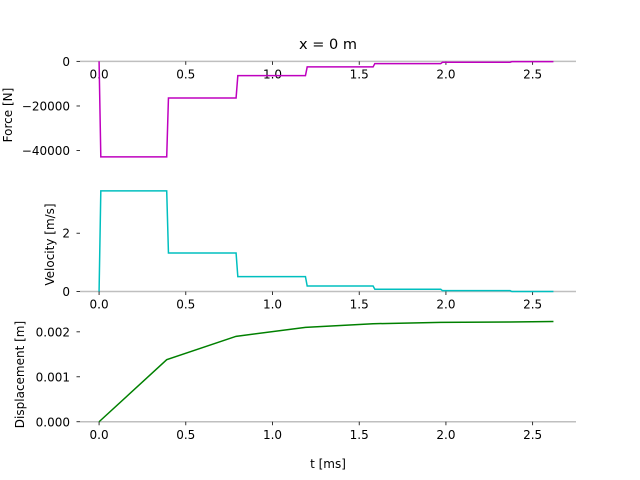  I want to click on y-axis-label: Displacement [m], so click(20, 374).